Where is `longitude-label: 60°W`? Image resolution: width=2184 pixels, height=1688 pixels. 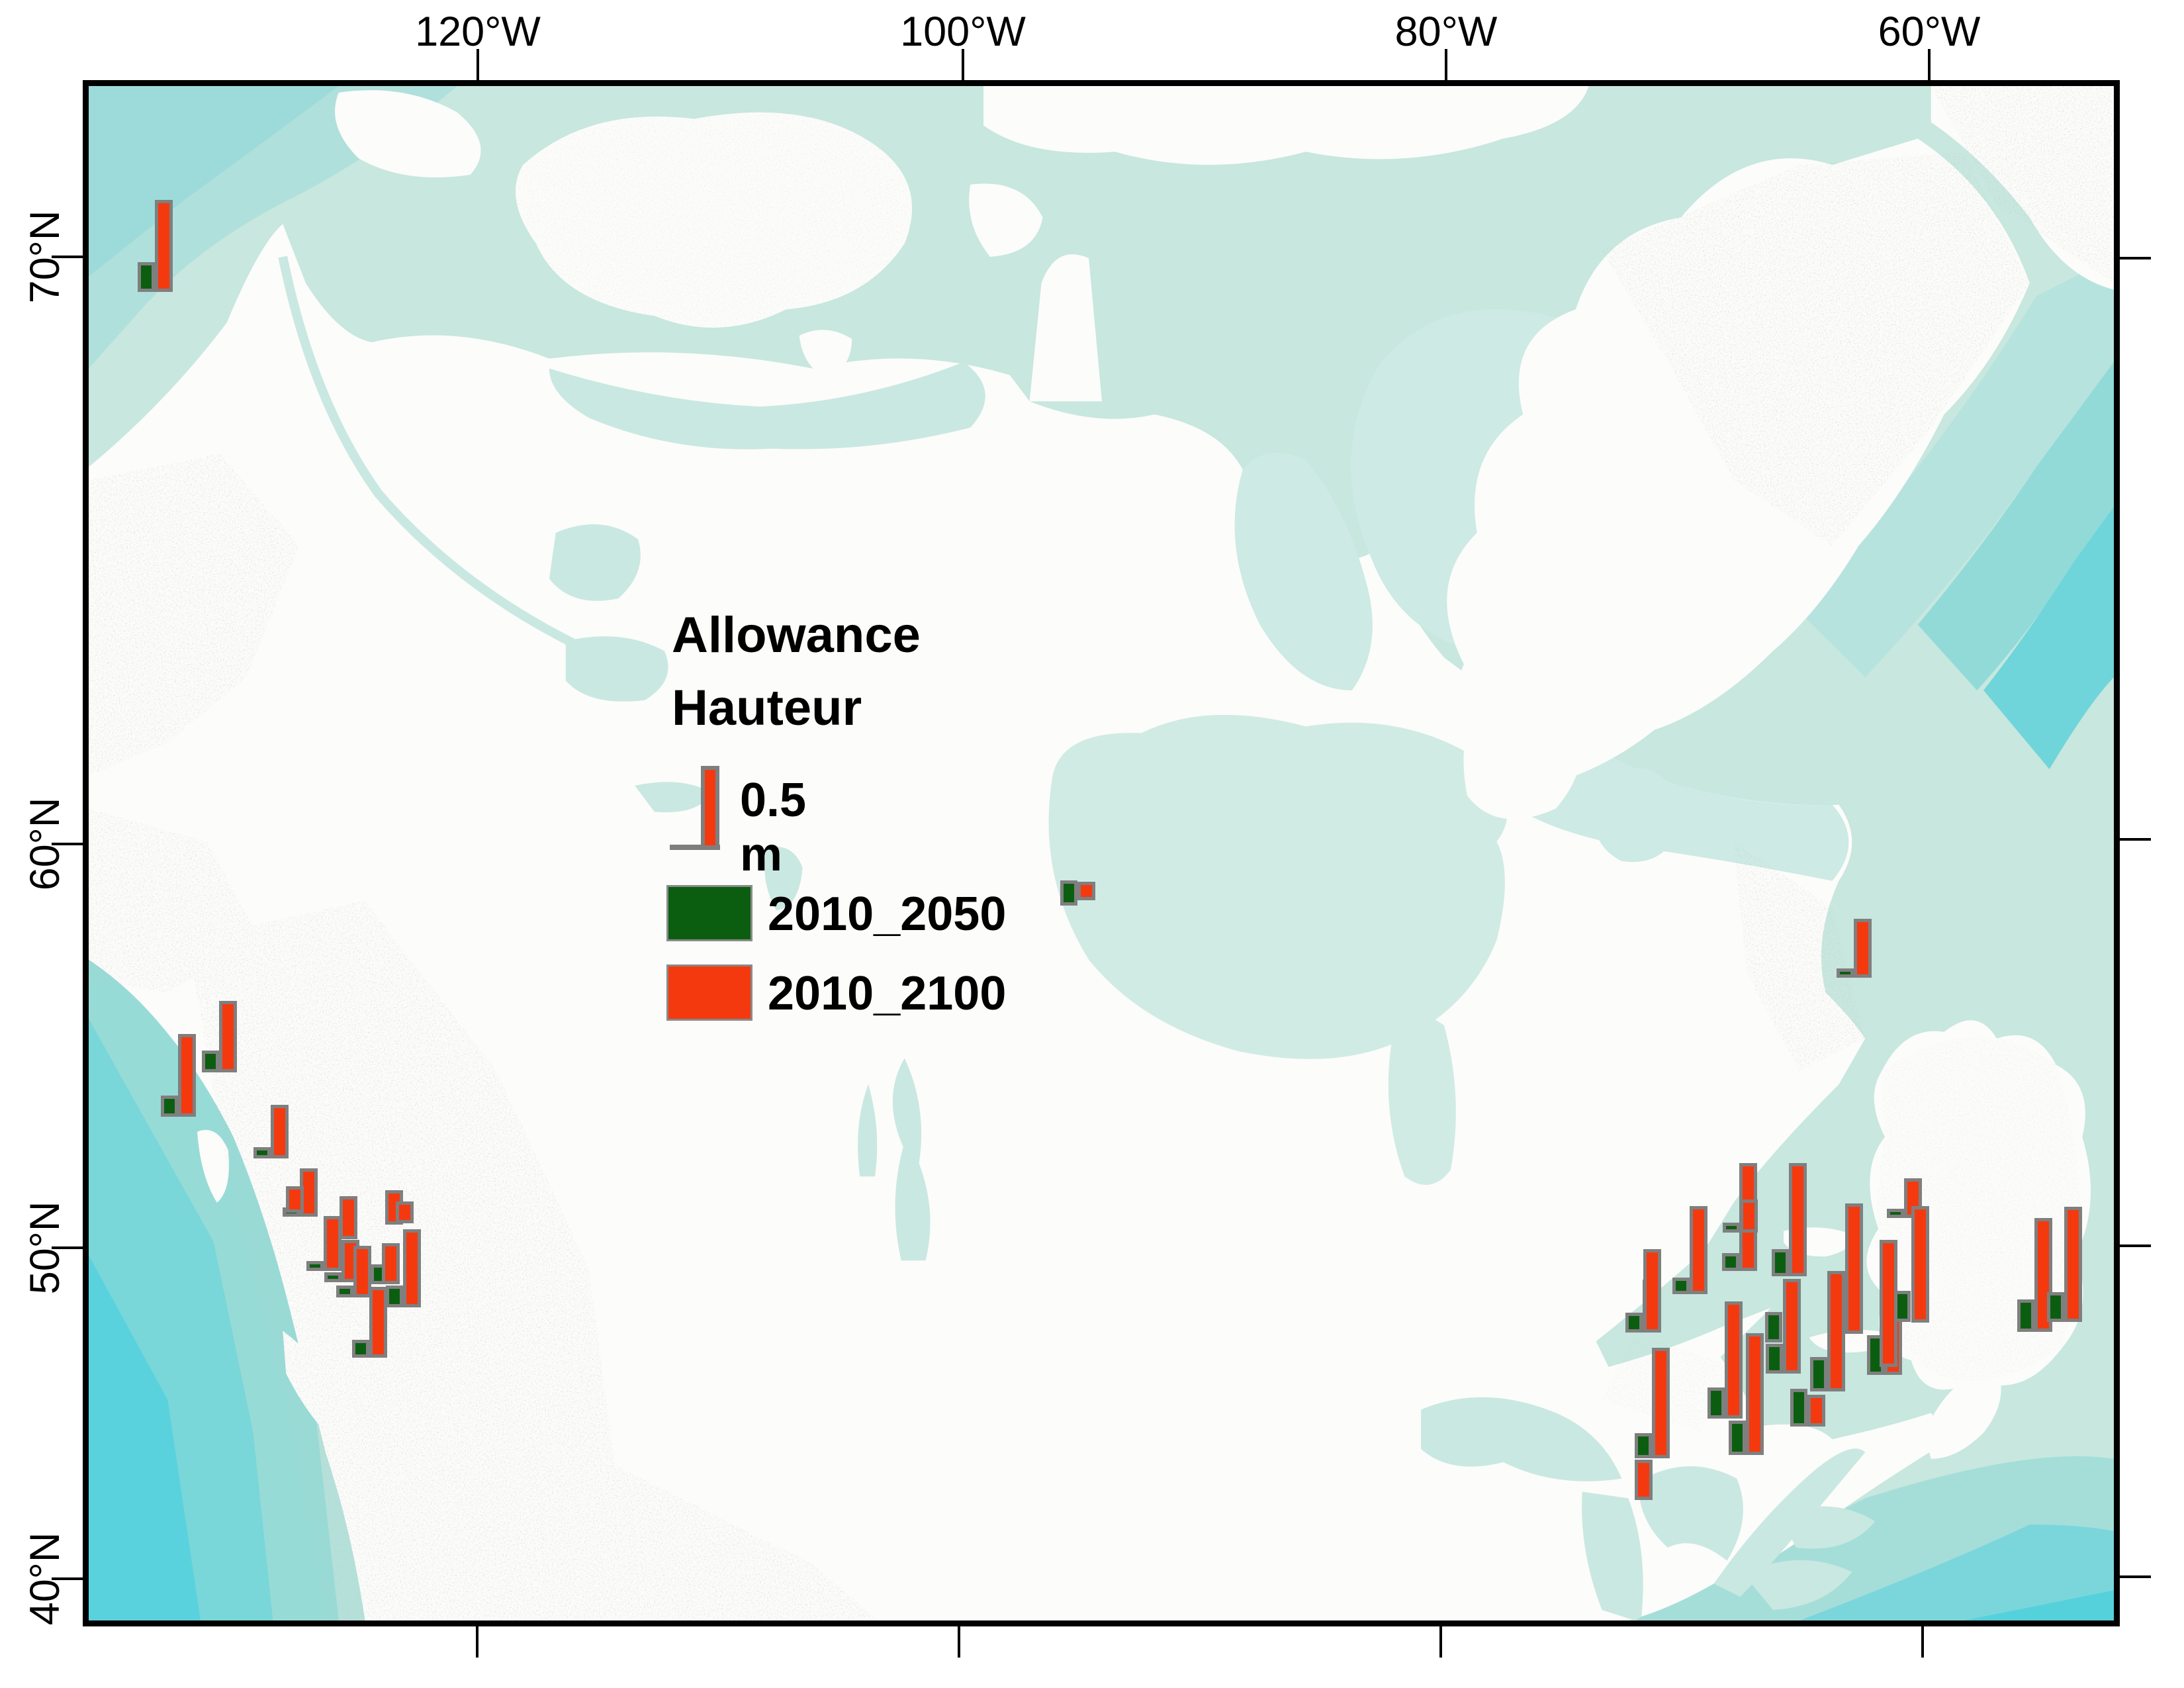 longitude-label: 60°W is located at coordinates (1929, 32).